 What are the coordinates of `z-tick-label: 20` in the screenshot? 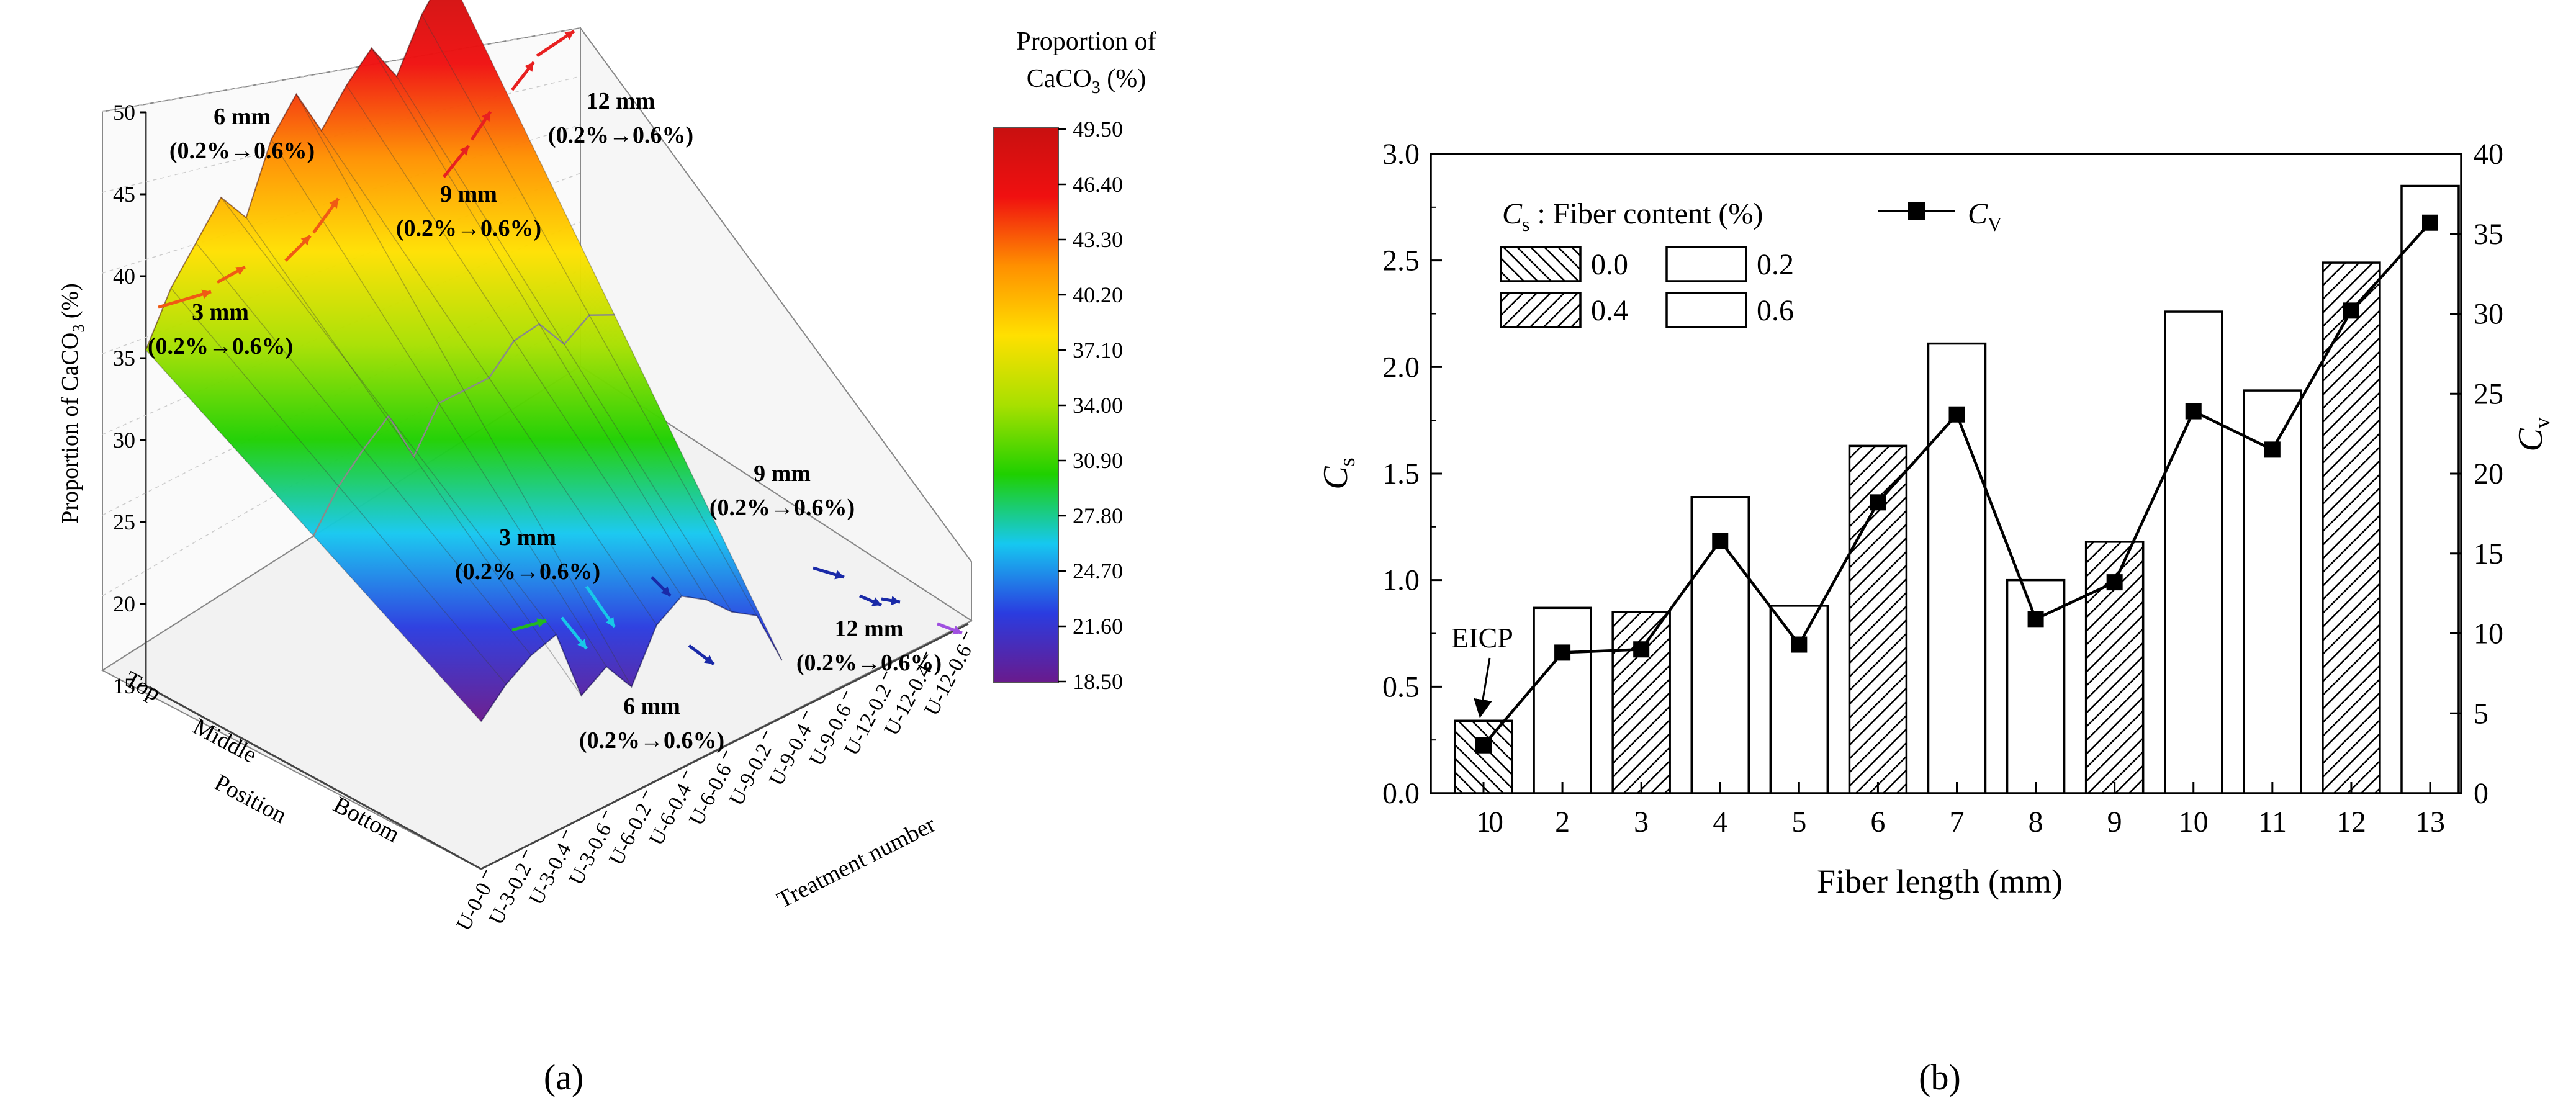 It's located at (124, 604).